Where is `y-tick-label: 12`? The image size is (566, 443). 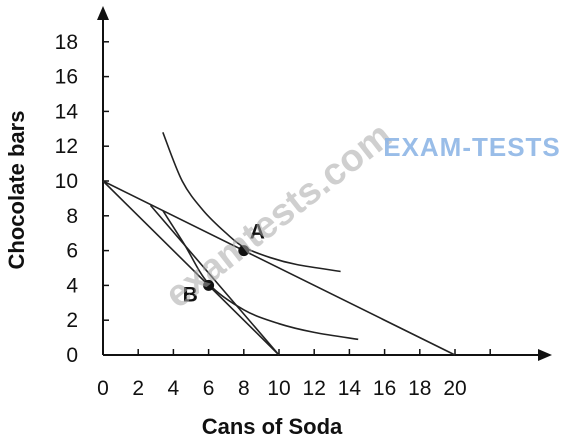 y-tick-label: 12 is located at coordinates (66, 146).